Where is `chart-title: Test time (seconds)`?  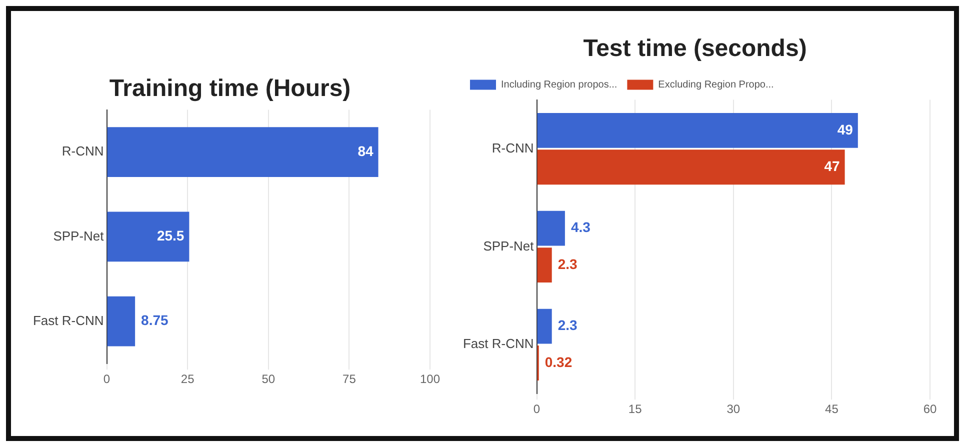 chart-title: Test time (seconds) is located at coordinates (695, 48).